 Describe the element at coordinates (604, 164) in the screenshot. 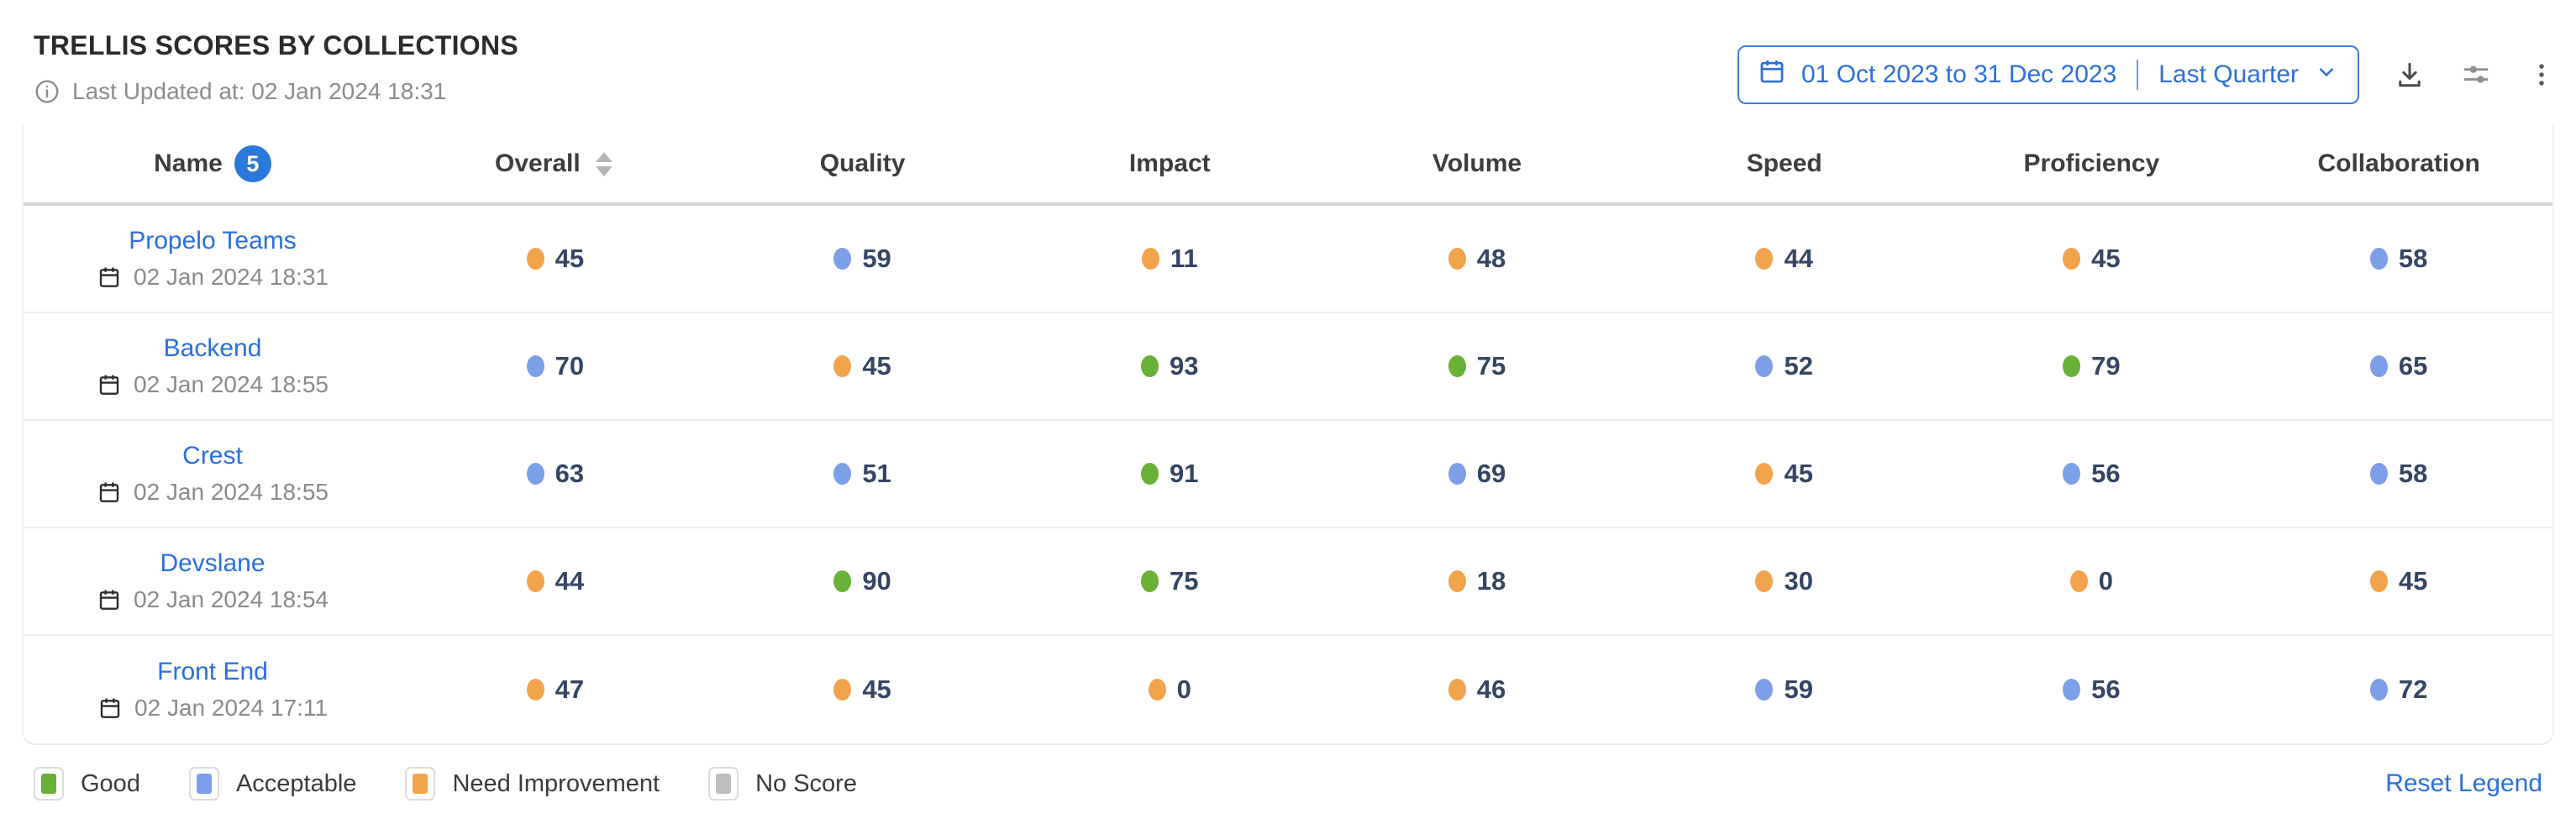

I see `sort-icon` at that location.